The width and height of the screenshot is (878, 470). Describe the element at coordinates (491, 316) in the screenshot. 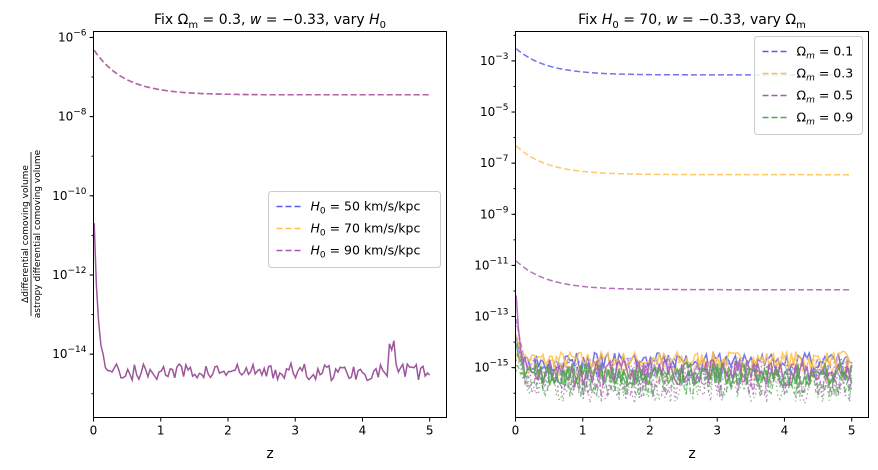

I see `y-tick-label: 10⁻¹³` at that location.